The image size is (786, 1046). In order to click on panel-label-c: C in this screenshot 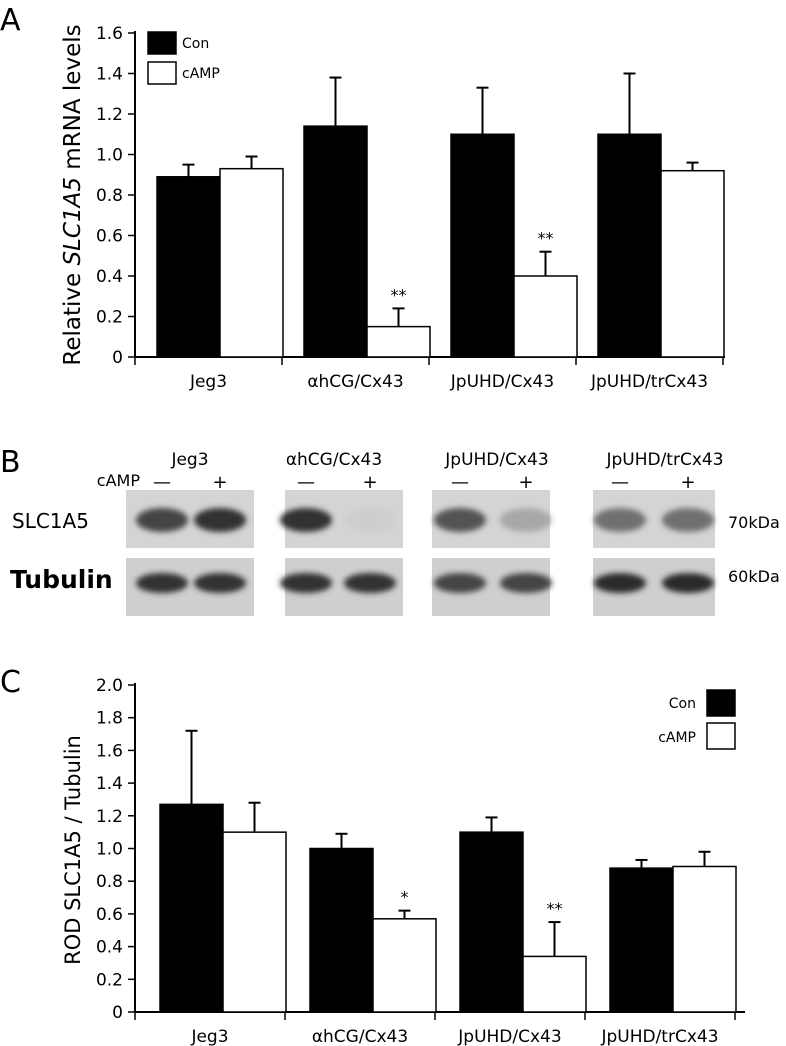, I will do `click(10, 682)`.